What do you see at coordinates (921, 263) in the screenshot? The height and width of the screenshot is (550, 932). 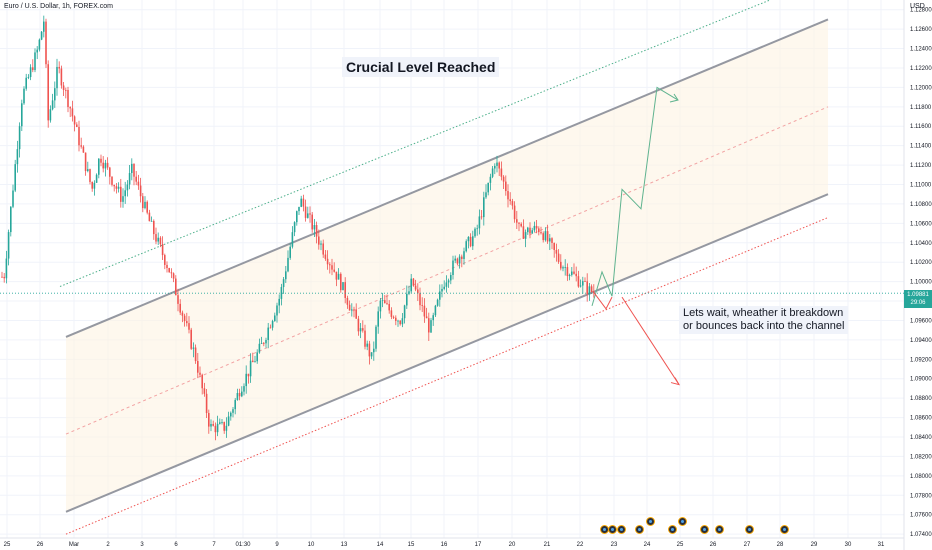 I see `y-tick-label: 1.10200` at bounding box center [921, 263].